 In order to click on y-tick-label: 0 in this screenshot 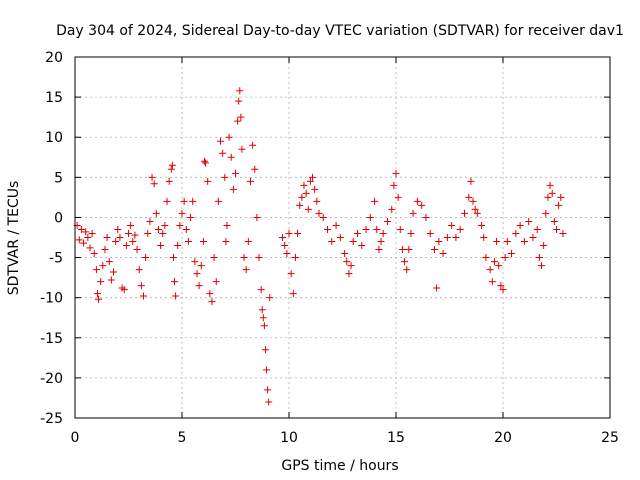, I will do `click(58, 218)`.